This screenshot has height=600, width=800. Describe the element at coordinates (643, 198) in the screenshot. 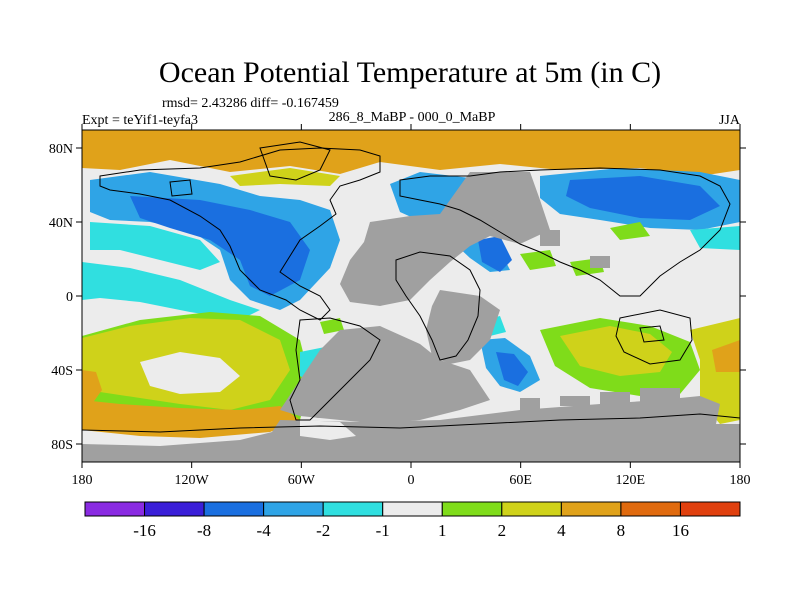

I see `north-asia-cold-core` at that location.